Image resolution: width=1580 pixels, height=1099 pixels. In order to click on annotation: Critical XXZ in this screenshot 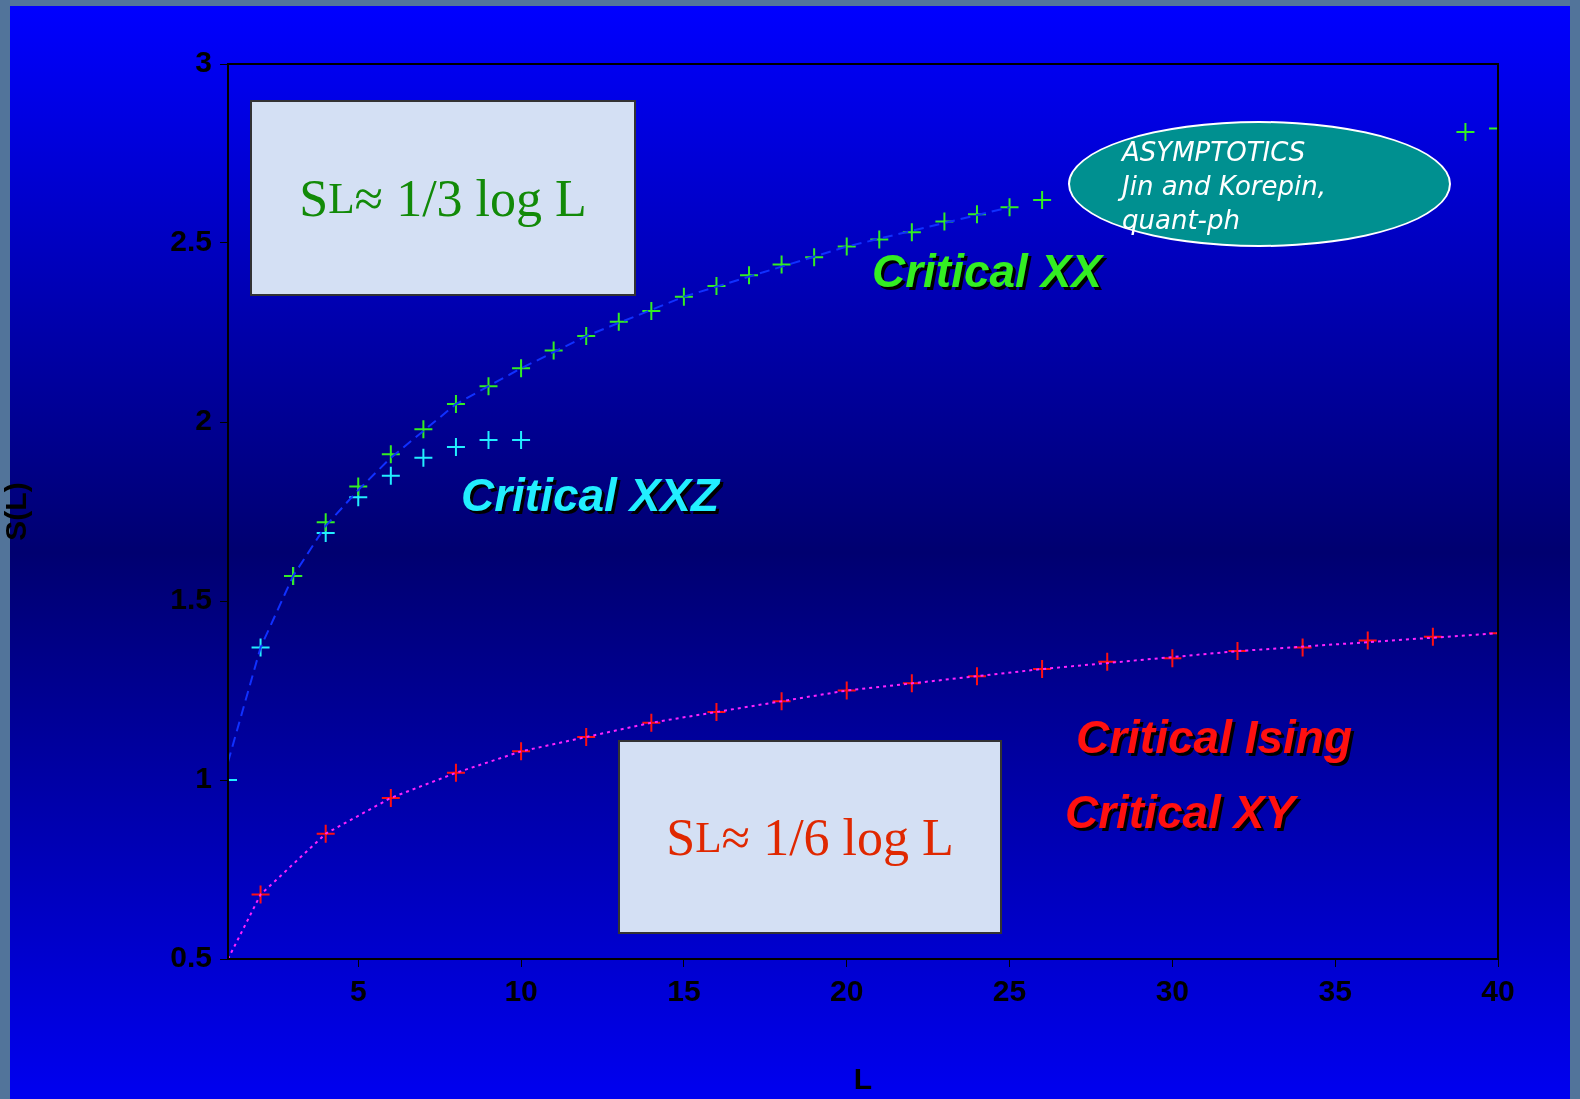, I will do `click(593, 497)`.